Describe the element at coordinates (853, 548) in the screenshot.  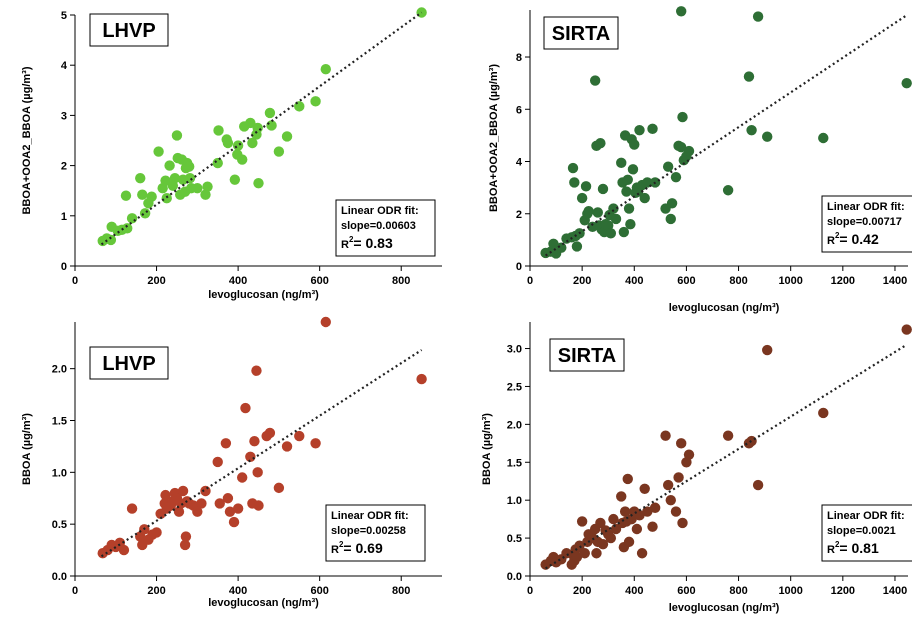
I see `fit-r2: R2= 0.81` at that location.